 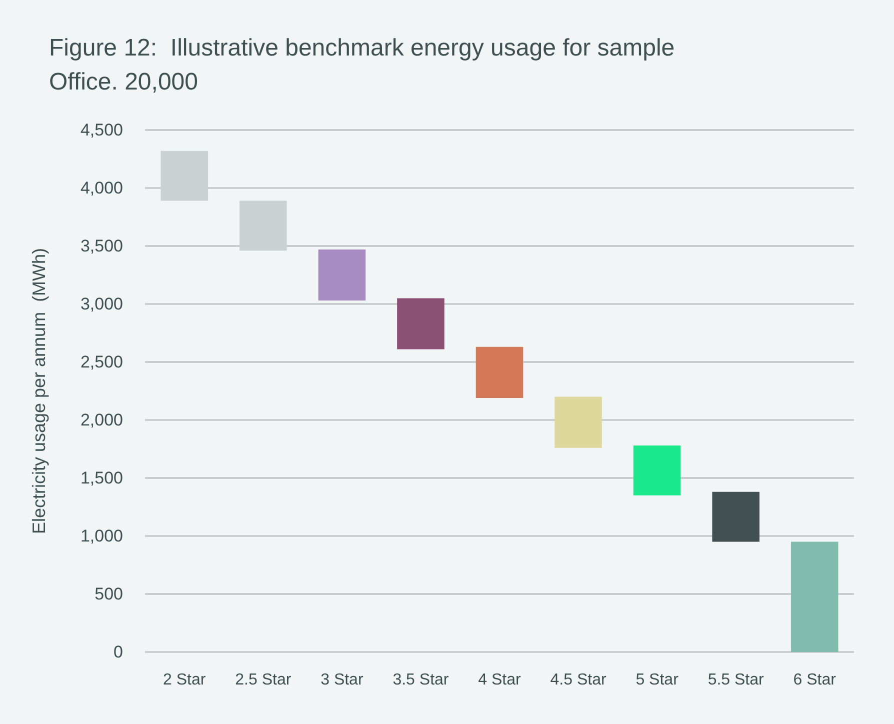 I want to click on y-tick-label: 4,000, so click(x=101, y=188).